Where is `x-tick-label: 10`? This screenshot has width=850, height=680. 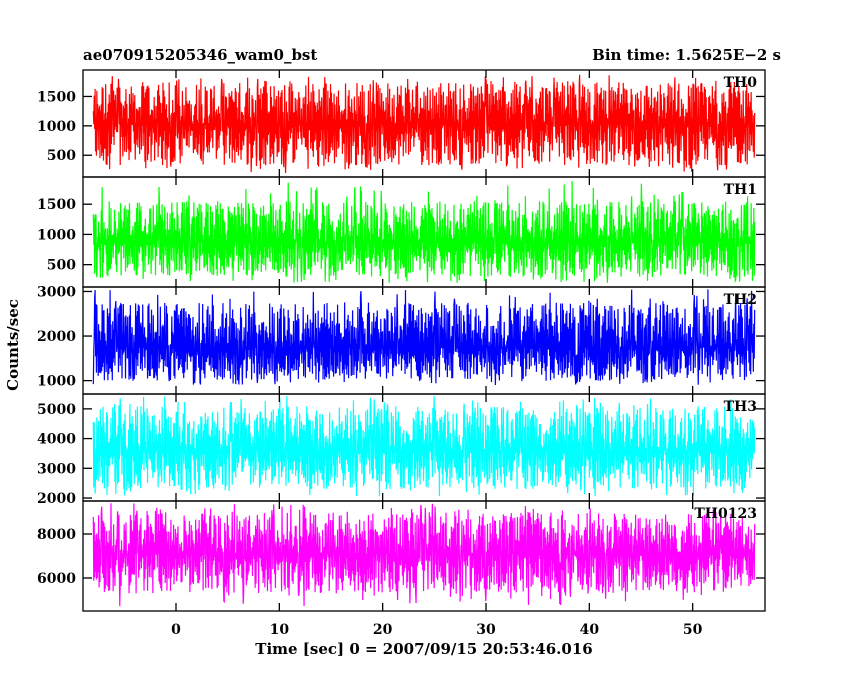
x-tick-label: 10 is located at coordinates (280, 630).